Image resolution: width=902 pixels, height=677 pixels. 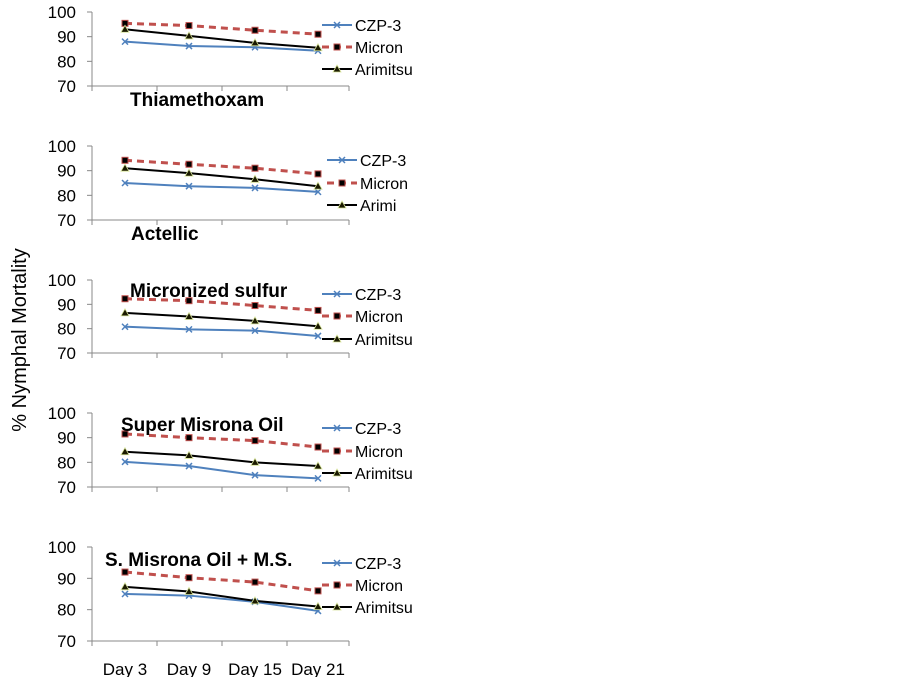 I want to click on x-tick-label: Day 15, so click(x=255, y=668).